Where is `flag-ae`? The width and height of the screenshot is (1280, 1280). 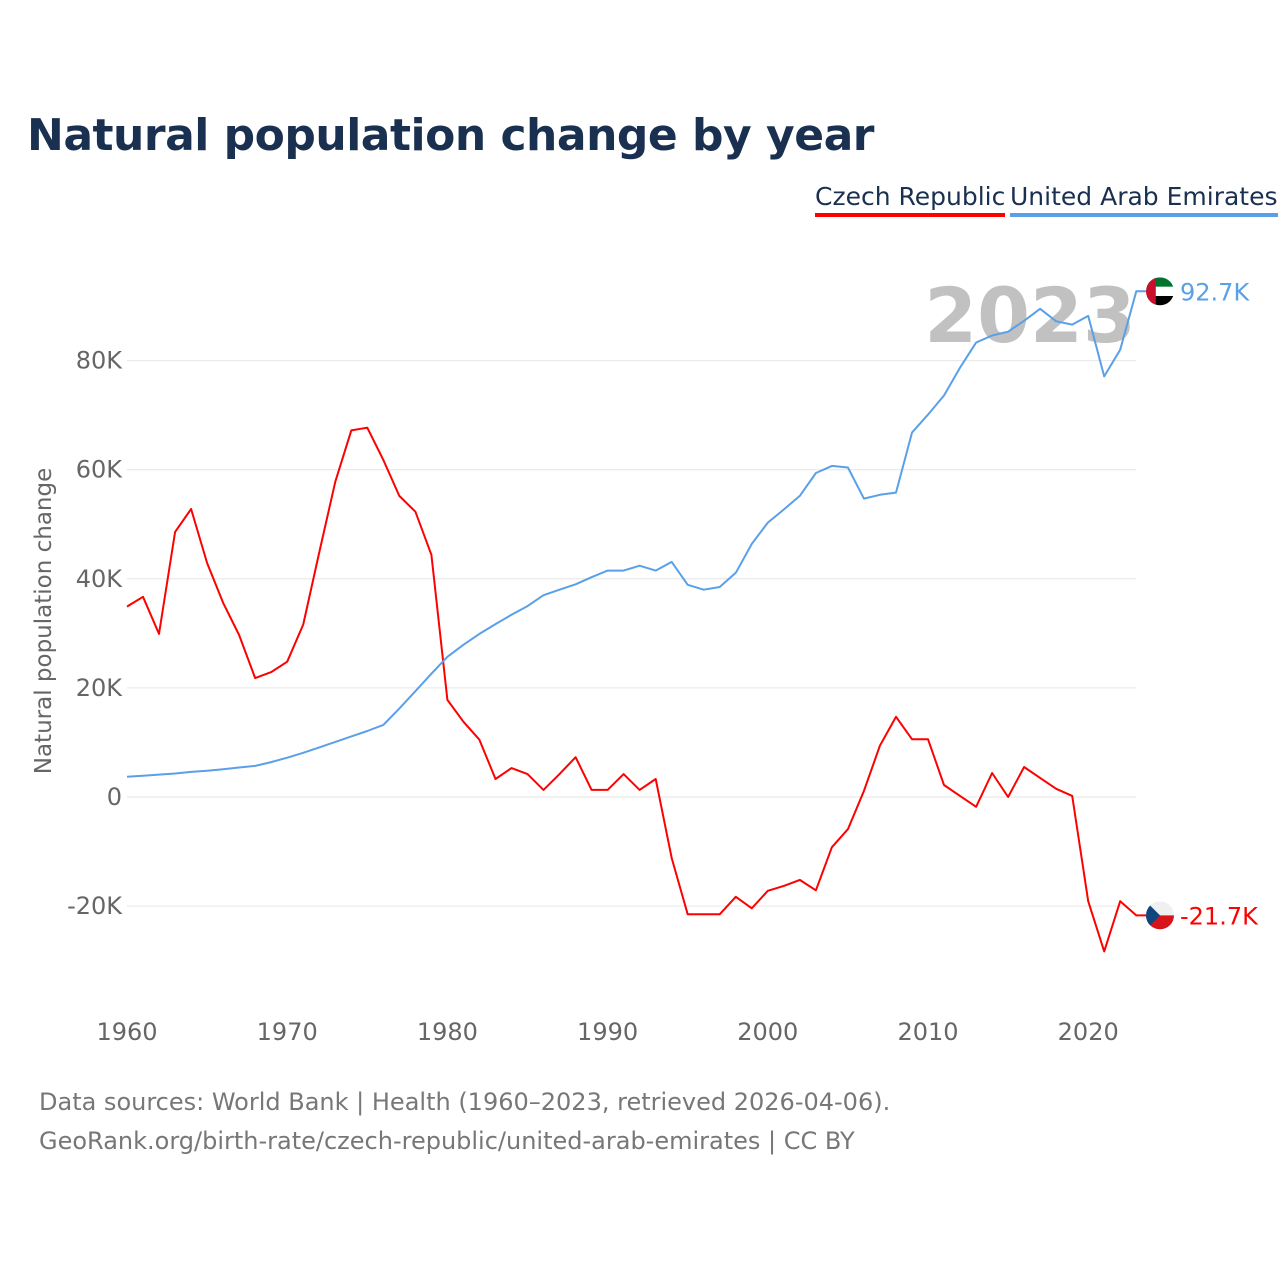
flag-ae is located at coordinates (1160, 291).